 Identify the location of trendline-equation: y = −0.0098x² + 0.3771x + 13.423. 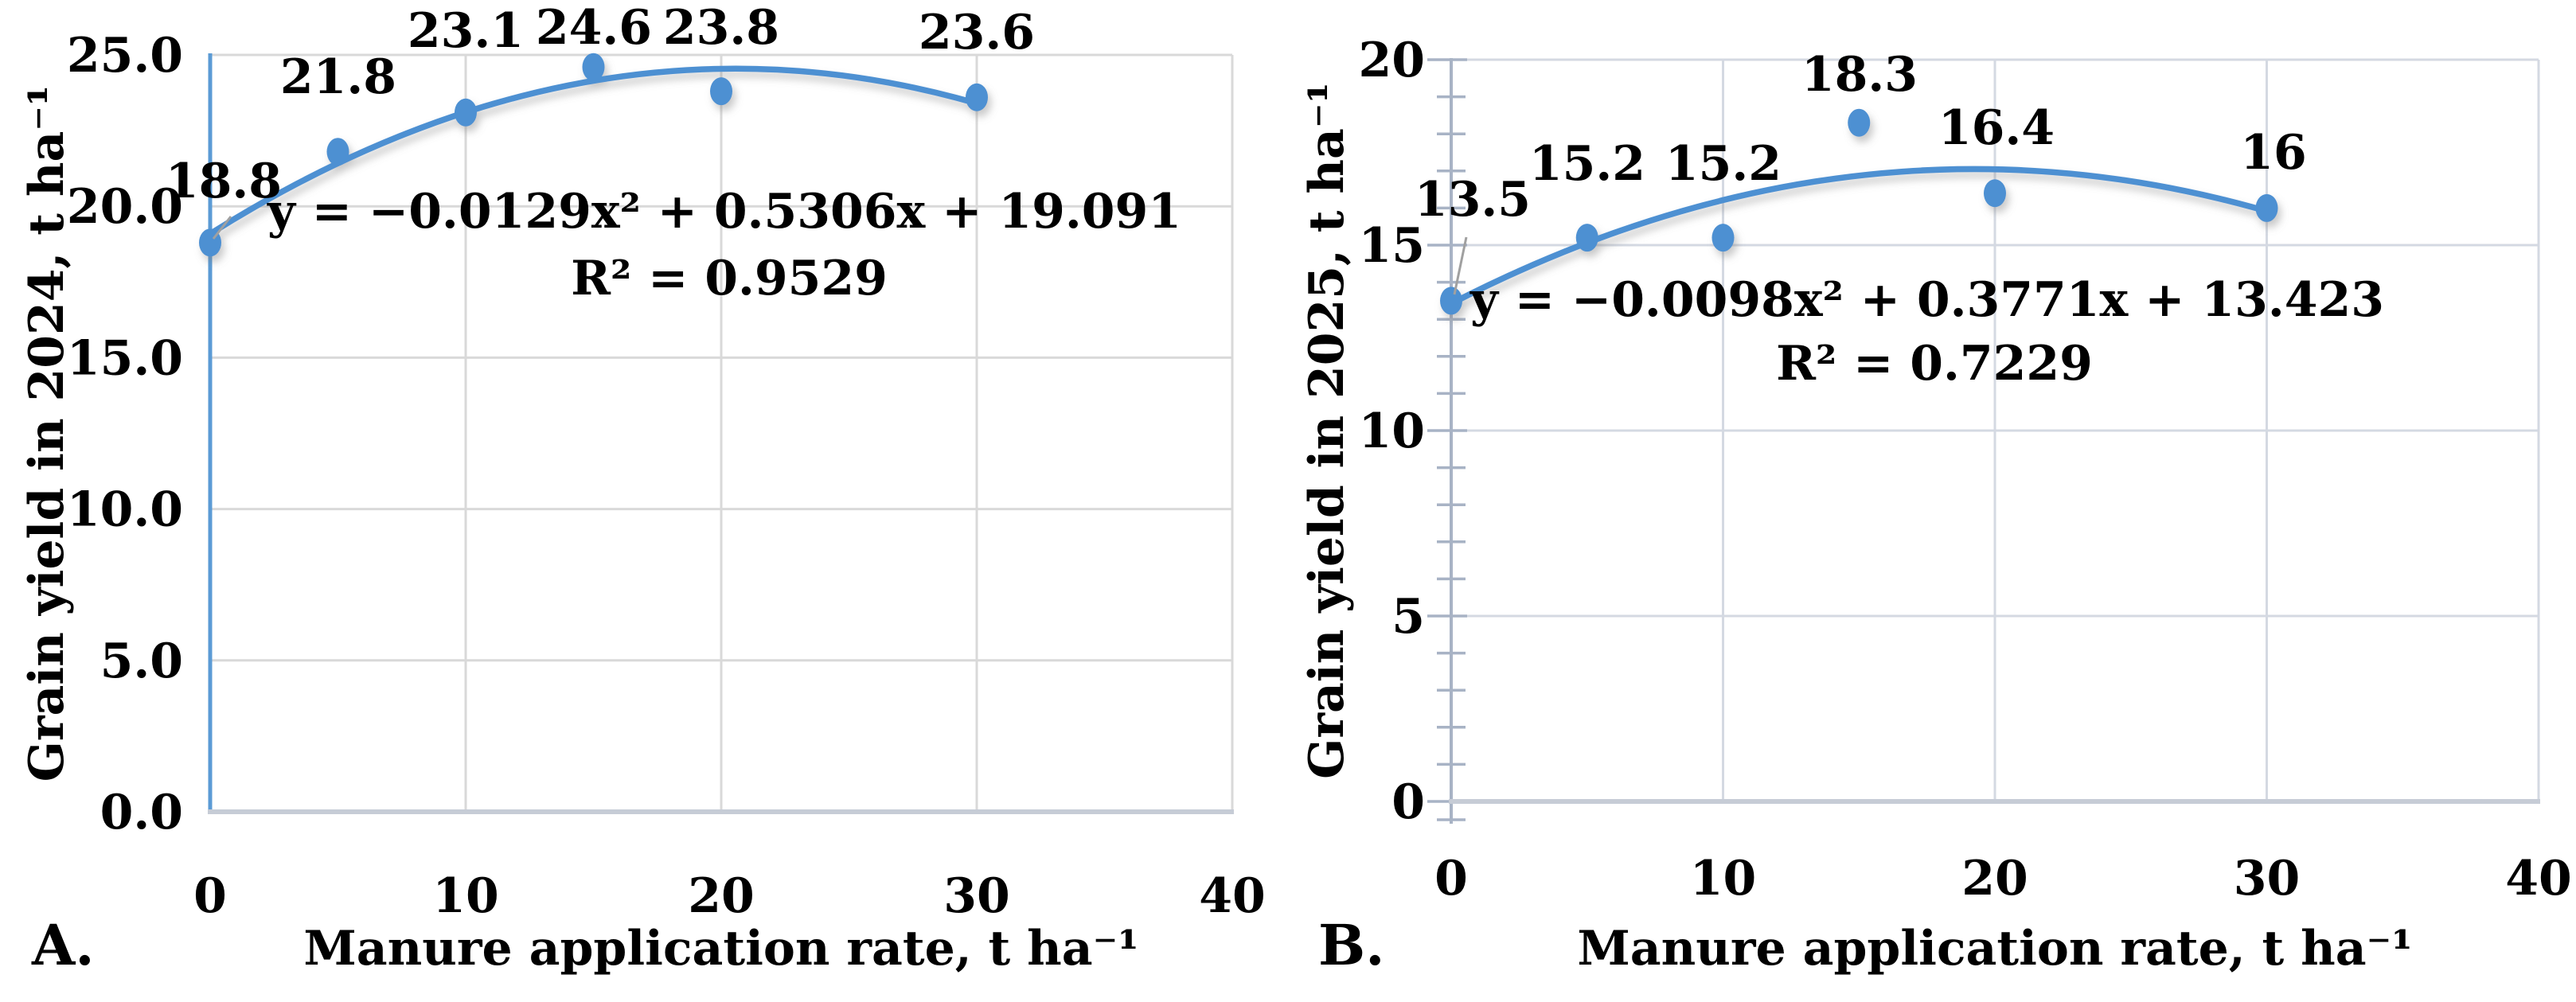
(1926, 300).